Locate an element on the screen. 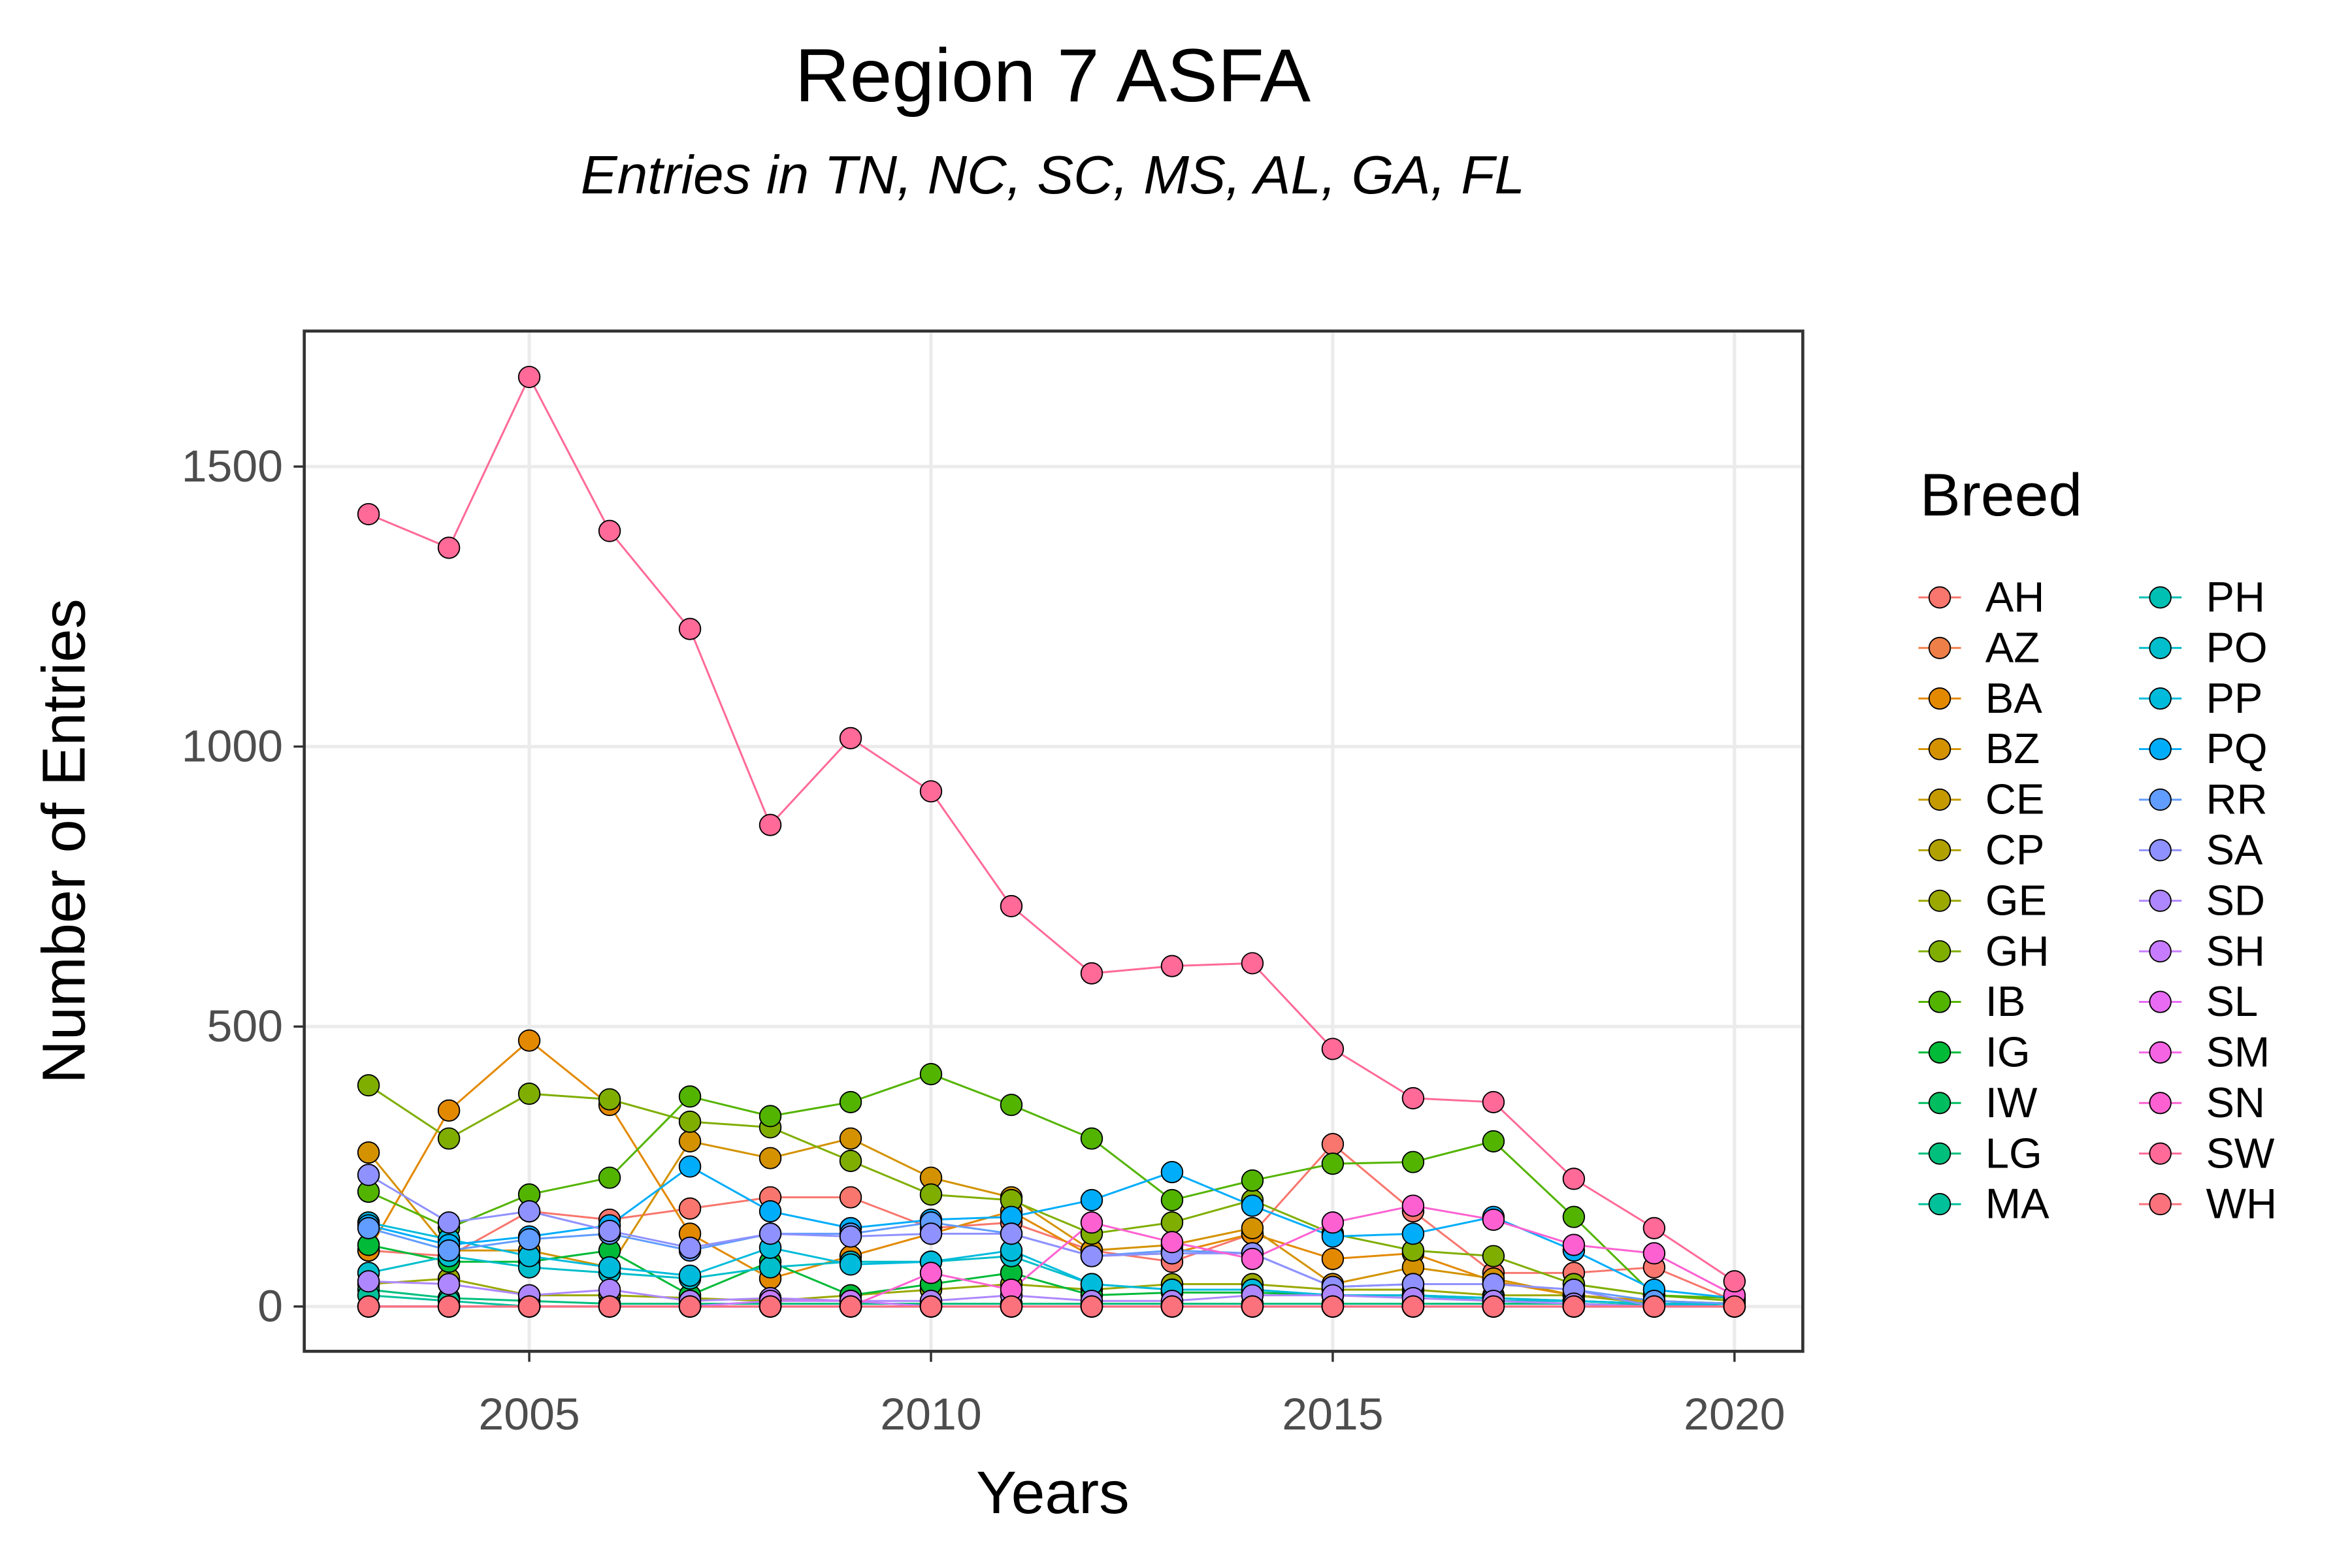 The height and width of the screenshot is (1568, 2352). legend-label: SL is located at coordinates (2232, 1001).